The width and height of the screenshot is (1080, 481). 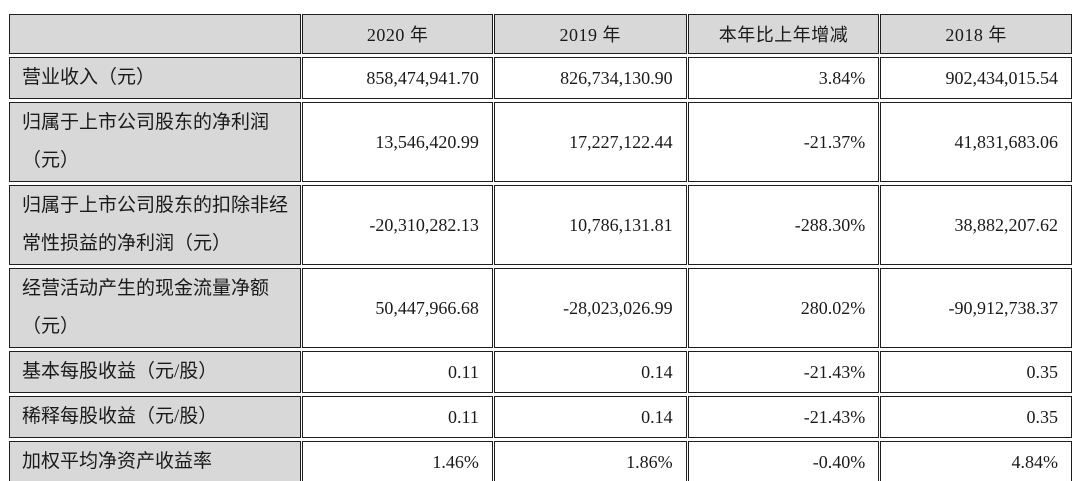 I want to click on row-label-cell: 稀释每股收益（元/股）, so click(x=155, y=417).